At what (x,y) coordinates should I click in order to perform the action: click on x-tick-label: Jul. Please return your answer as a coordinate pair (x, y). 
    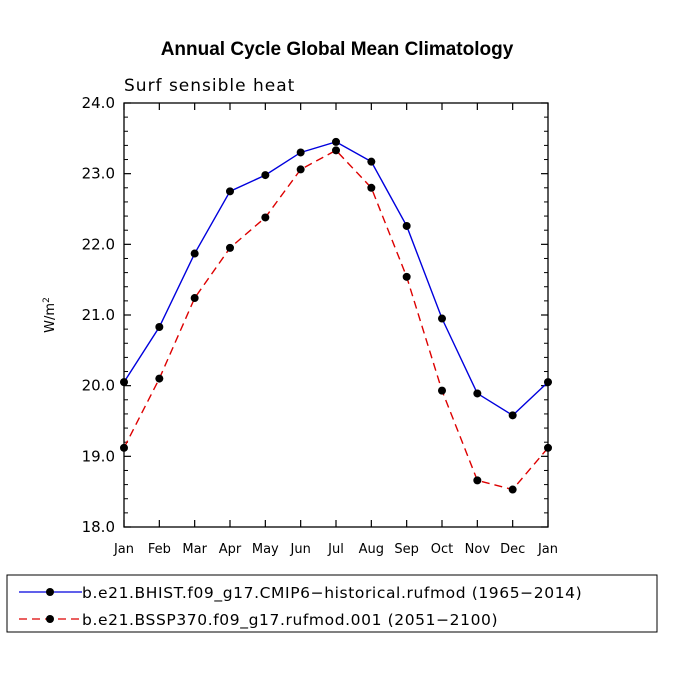
    Looking at the image, I should click on (335, 549).